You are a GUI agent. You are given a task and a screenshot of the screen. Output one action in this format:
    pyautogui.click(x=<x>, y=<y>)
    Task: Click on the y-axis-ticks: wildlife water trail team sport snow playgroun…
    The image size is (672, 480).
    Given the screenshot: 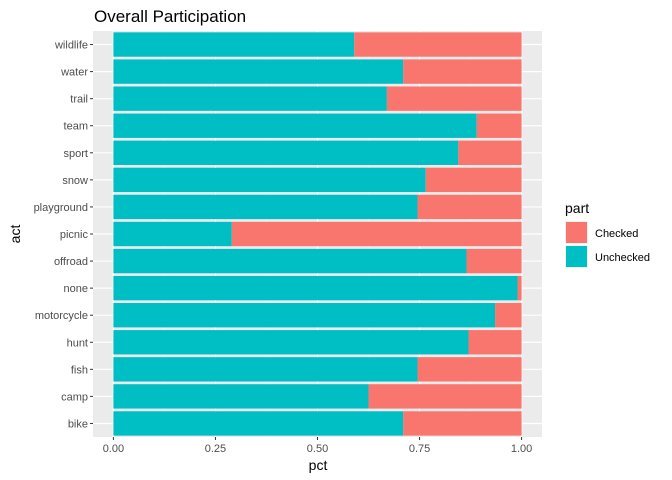 What is the action you would take?
    pyautogui.click(x=63, y=235)
    